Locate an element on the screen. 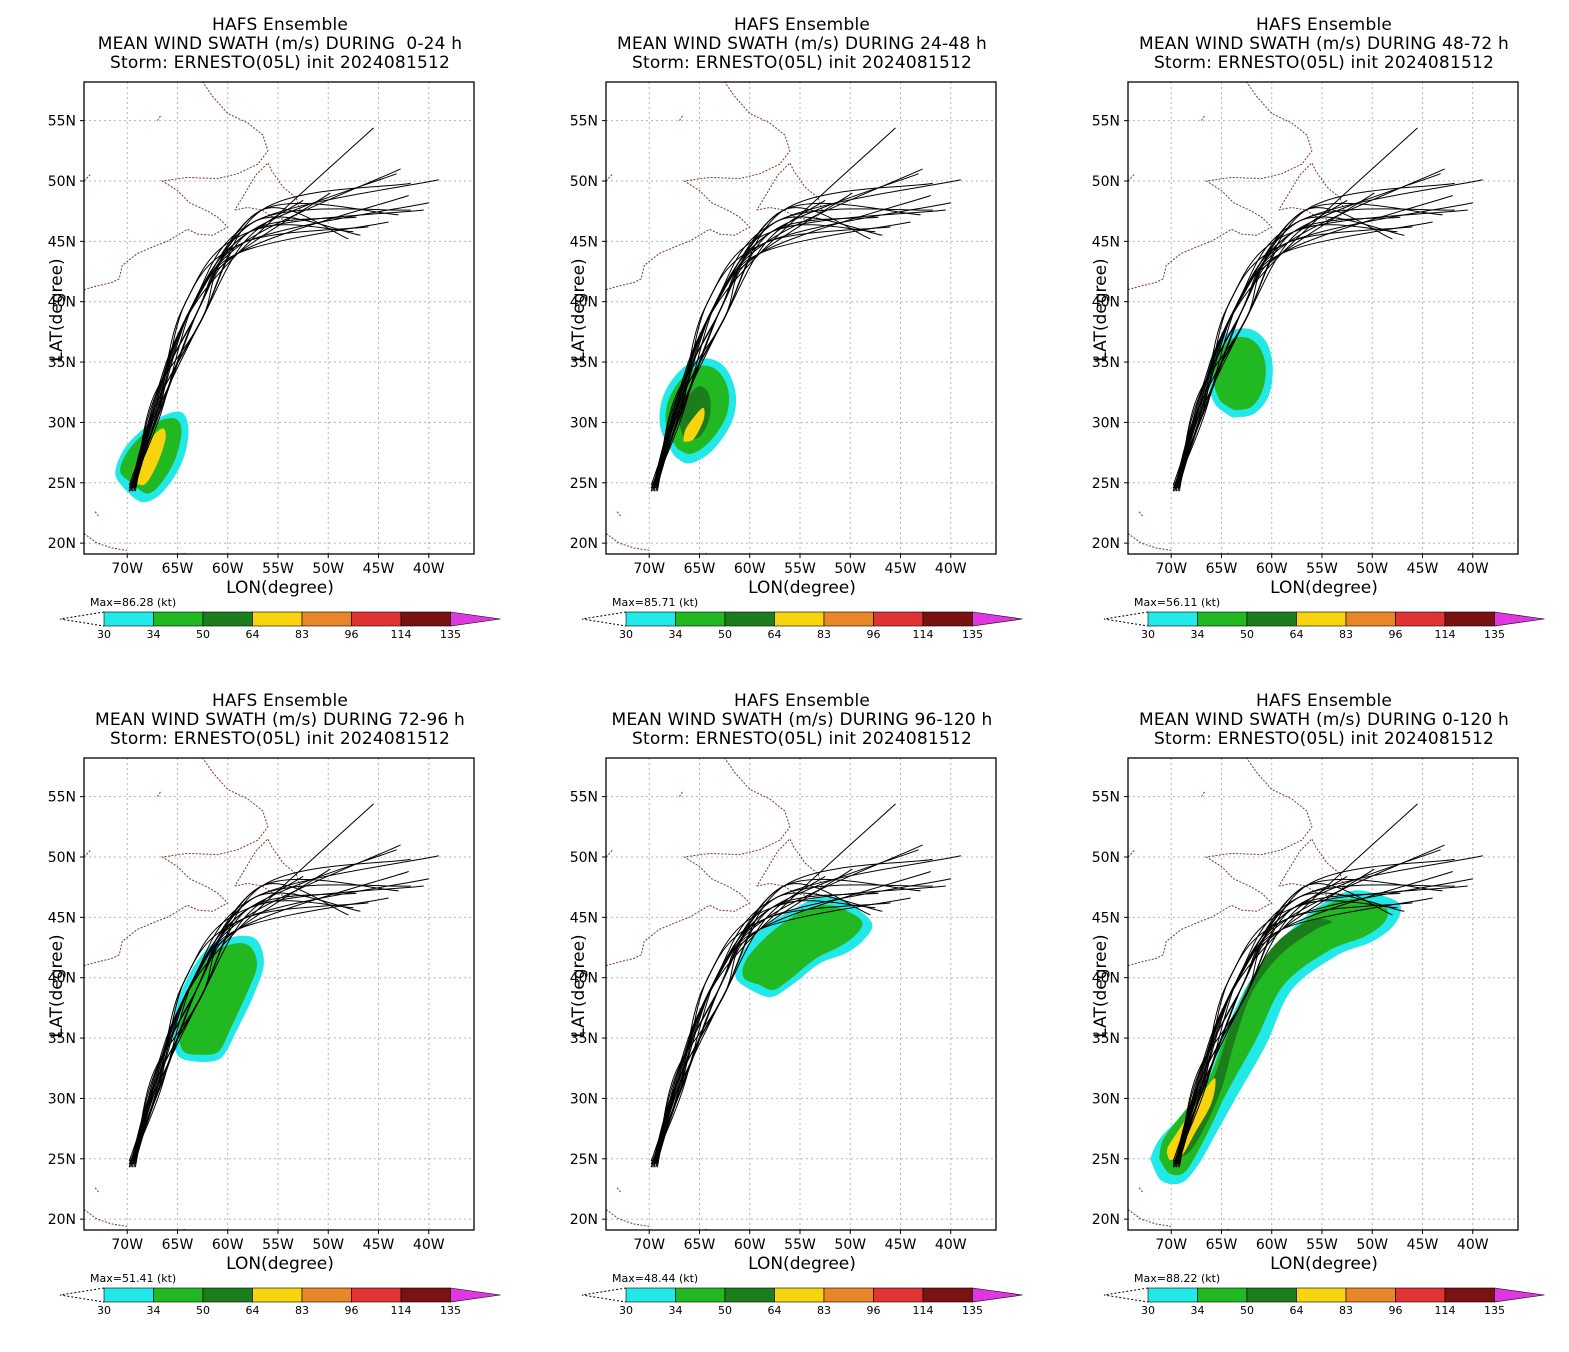 Image resolution: width=1569 pixels, height=1352 pixels. lat-tick-label: 20N is located at coordinates (1106, 1220).